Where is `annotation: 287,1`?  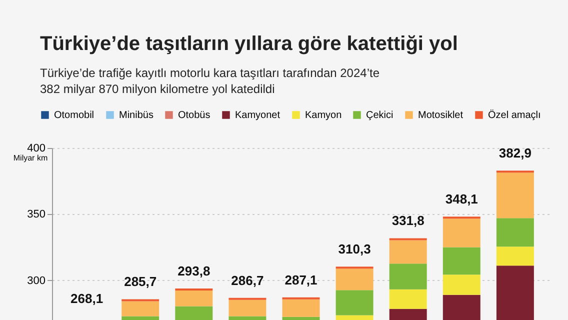 annotation: 287,1 is located at coordinates (301, 280).